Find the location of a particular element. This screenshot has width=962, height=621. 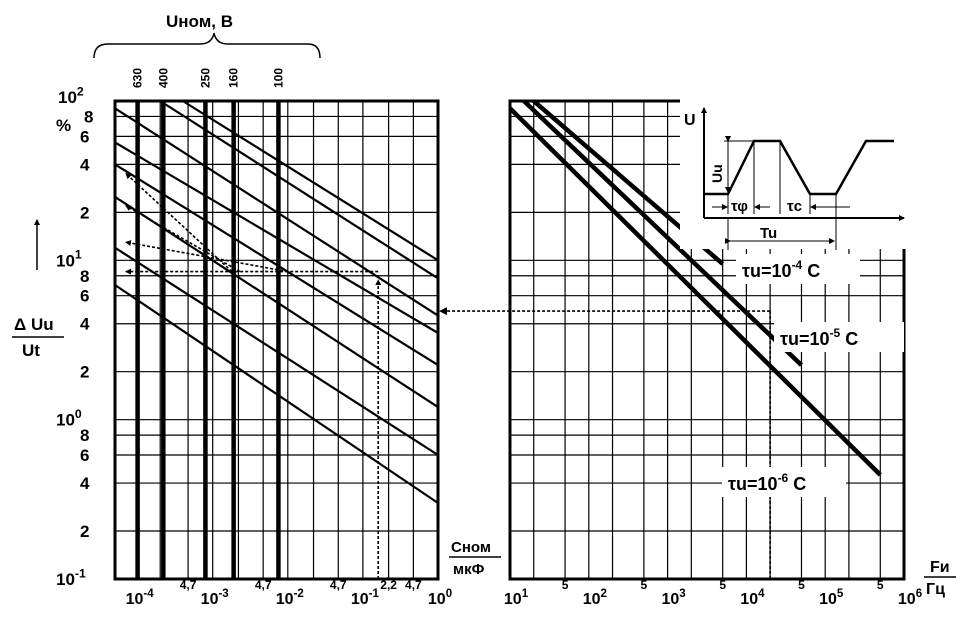

cap-decade-label: 10-2 is located at coordinates (290, 598).